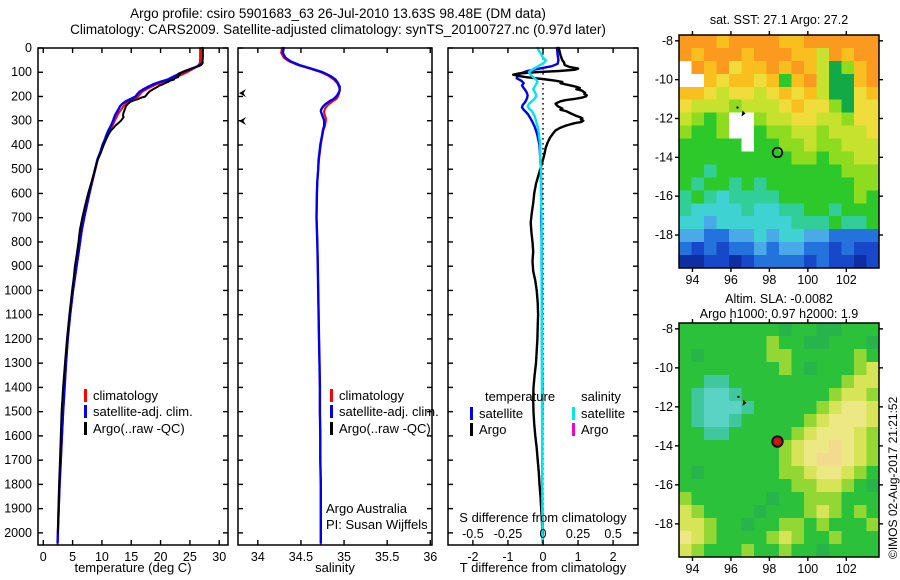  I want to click on svg-text: -16, so click(664, 196).